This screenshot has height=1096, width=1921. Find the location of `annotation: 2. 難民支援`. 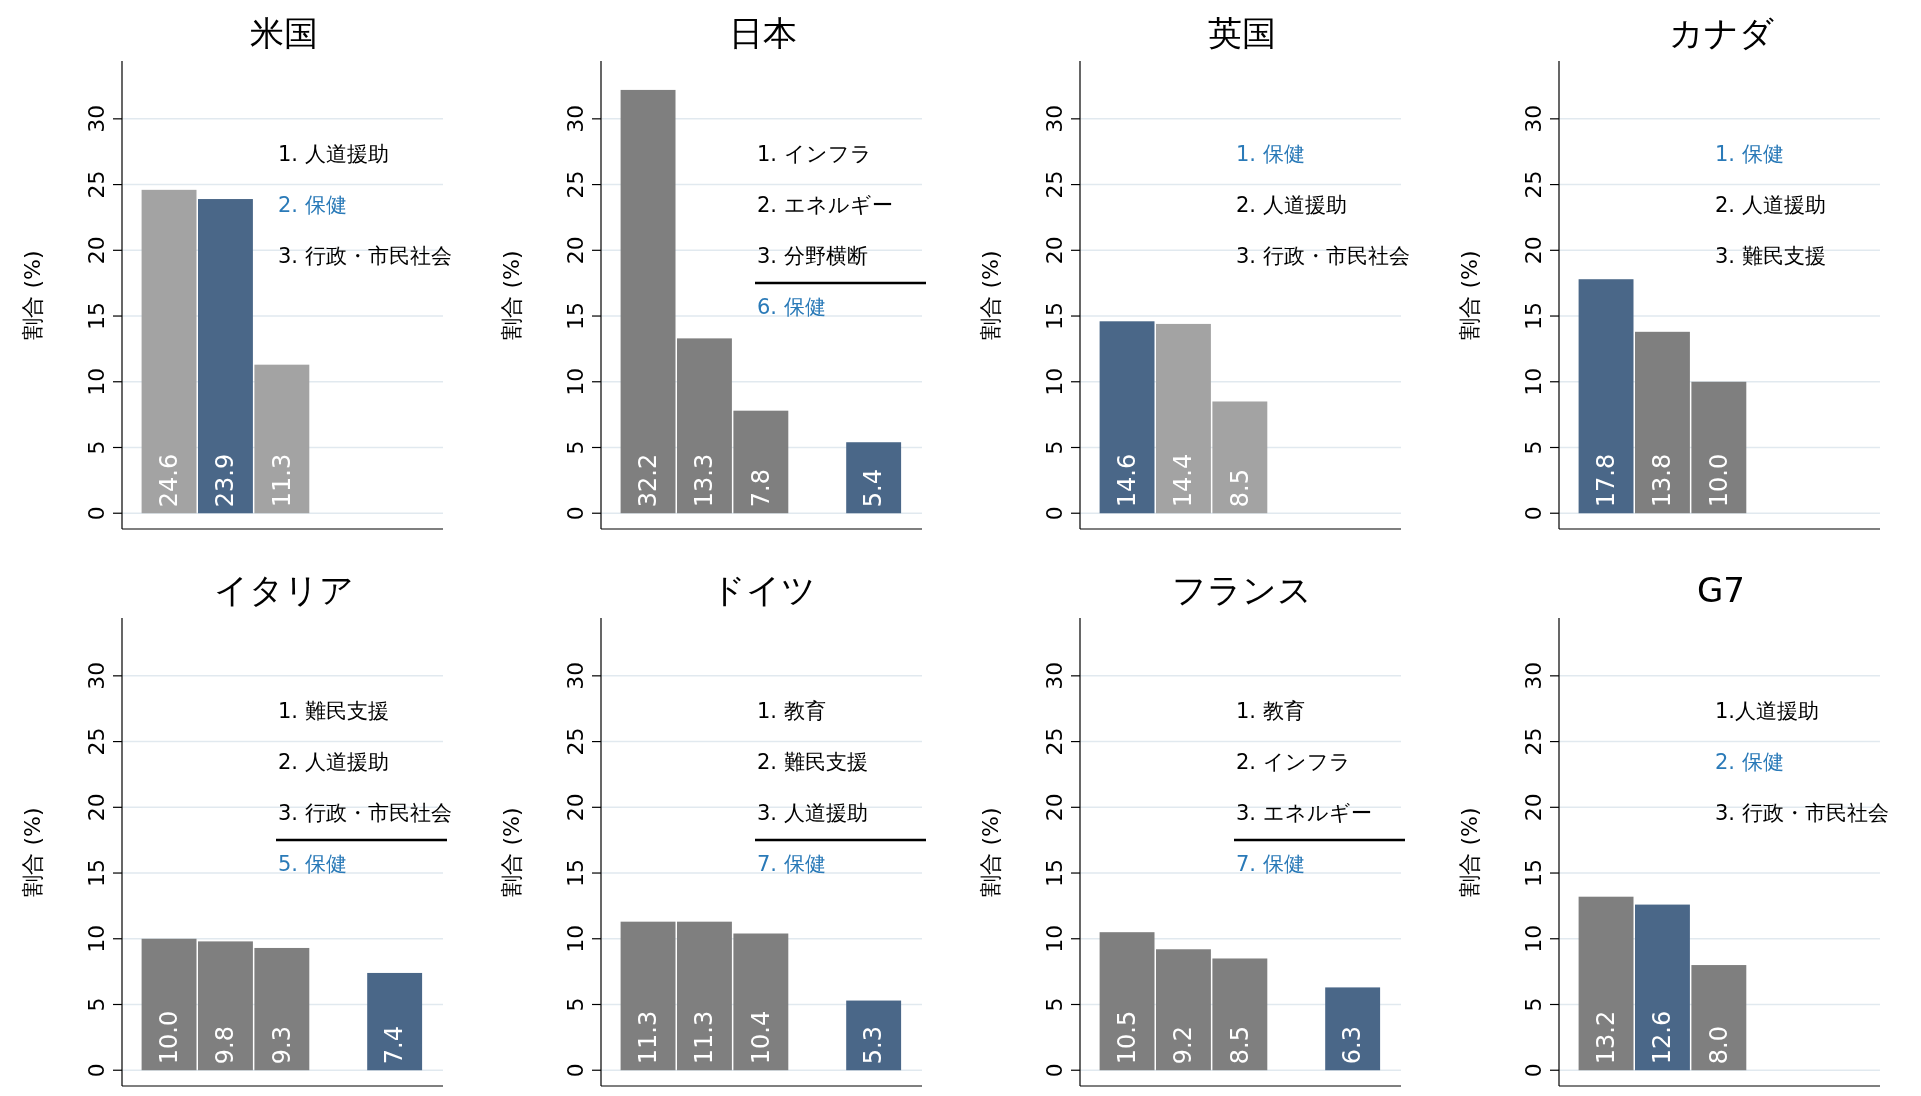

annotation: 2. 難民支援 is located at coordinates (812, 762).